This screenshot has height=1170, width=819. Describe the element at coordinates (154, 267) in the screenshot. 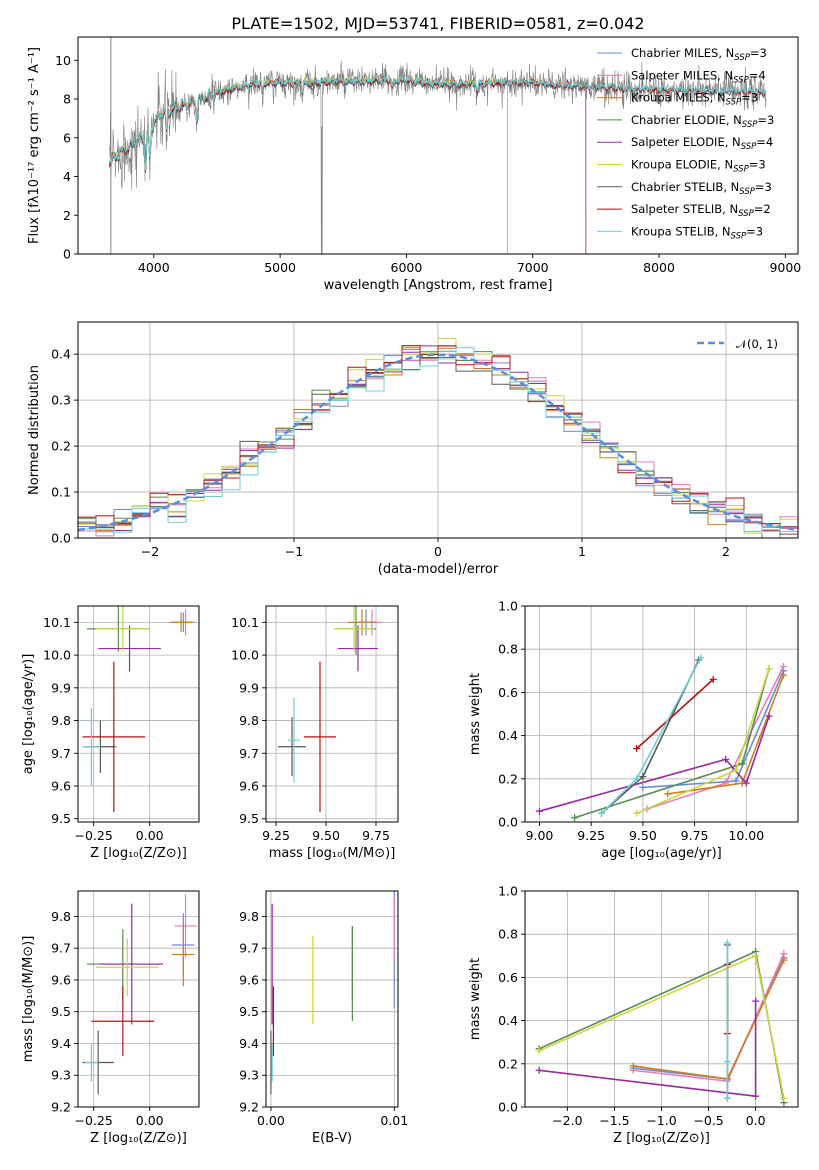

I see `x-tick-label: 4000` at that location.